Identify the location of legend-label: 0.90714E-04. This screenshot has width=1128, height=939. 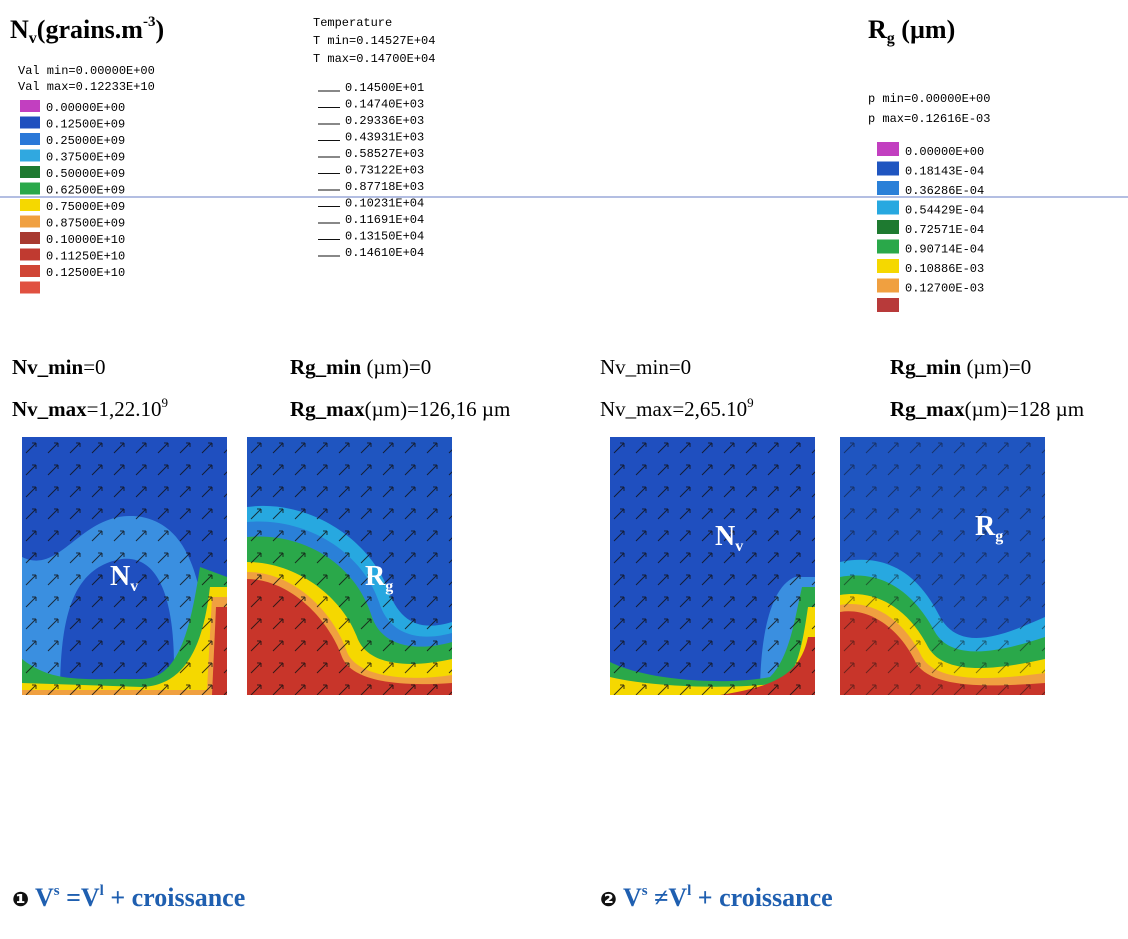
(944, 250).